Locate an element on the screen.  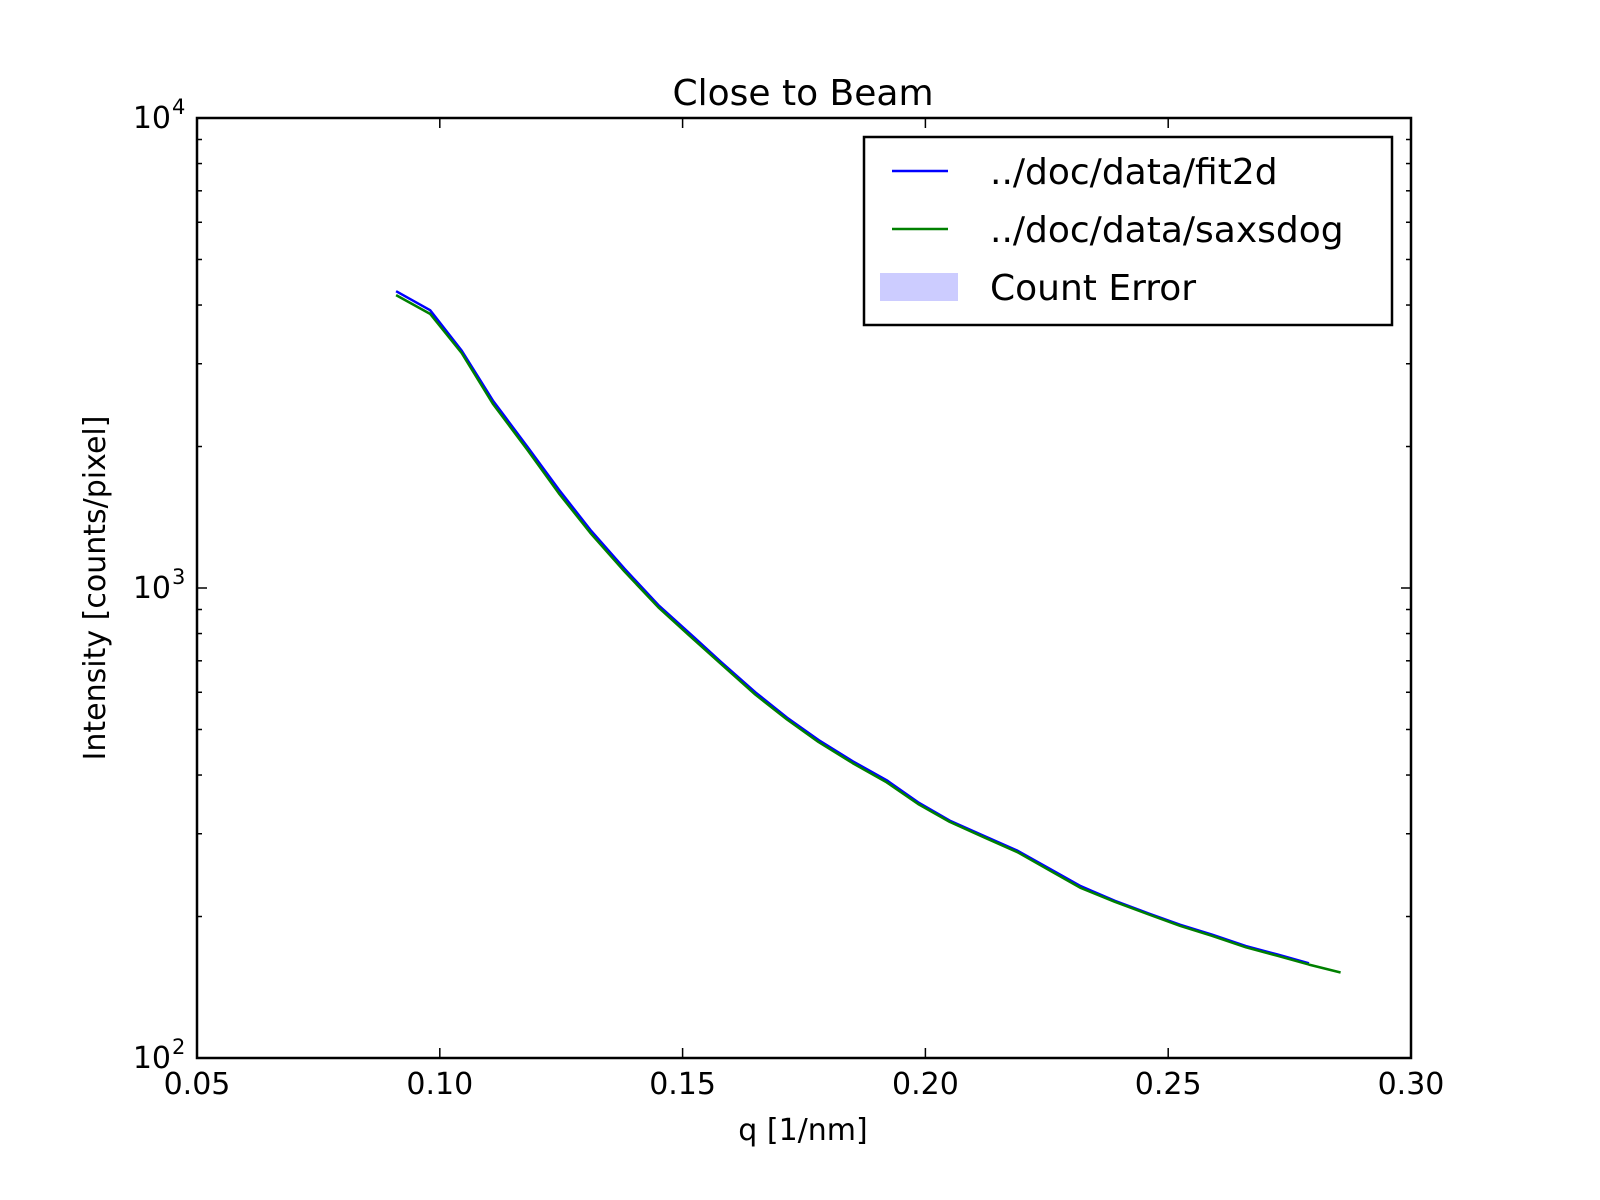
y-tick-label-exponent: 4 is located at coordinates (178, 107).